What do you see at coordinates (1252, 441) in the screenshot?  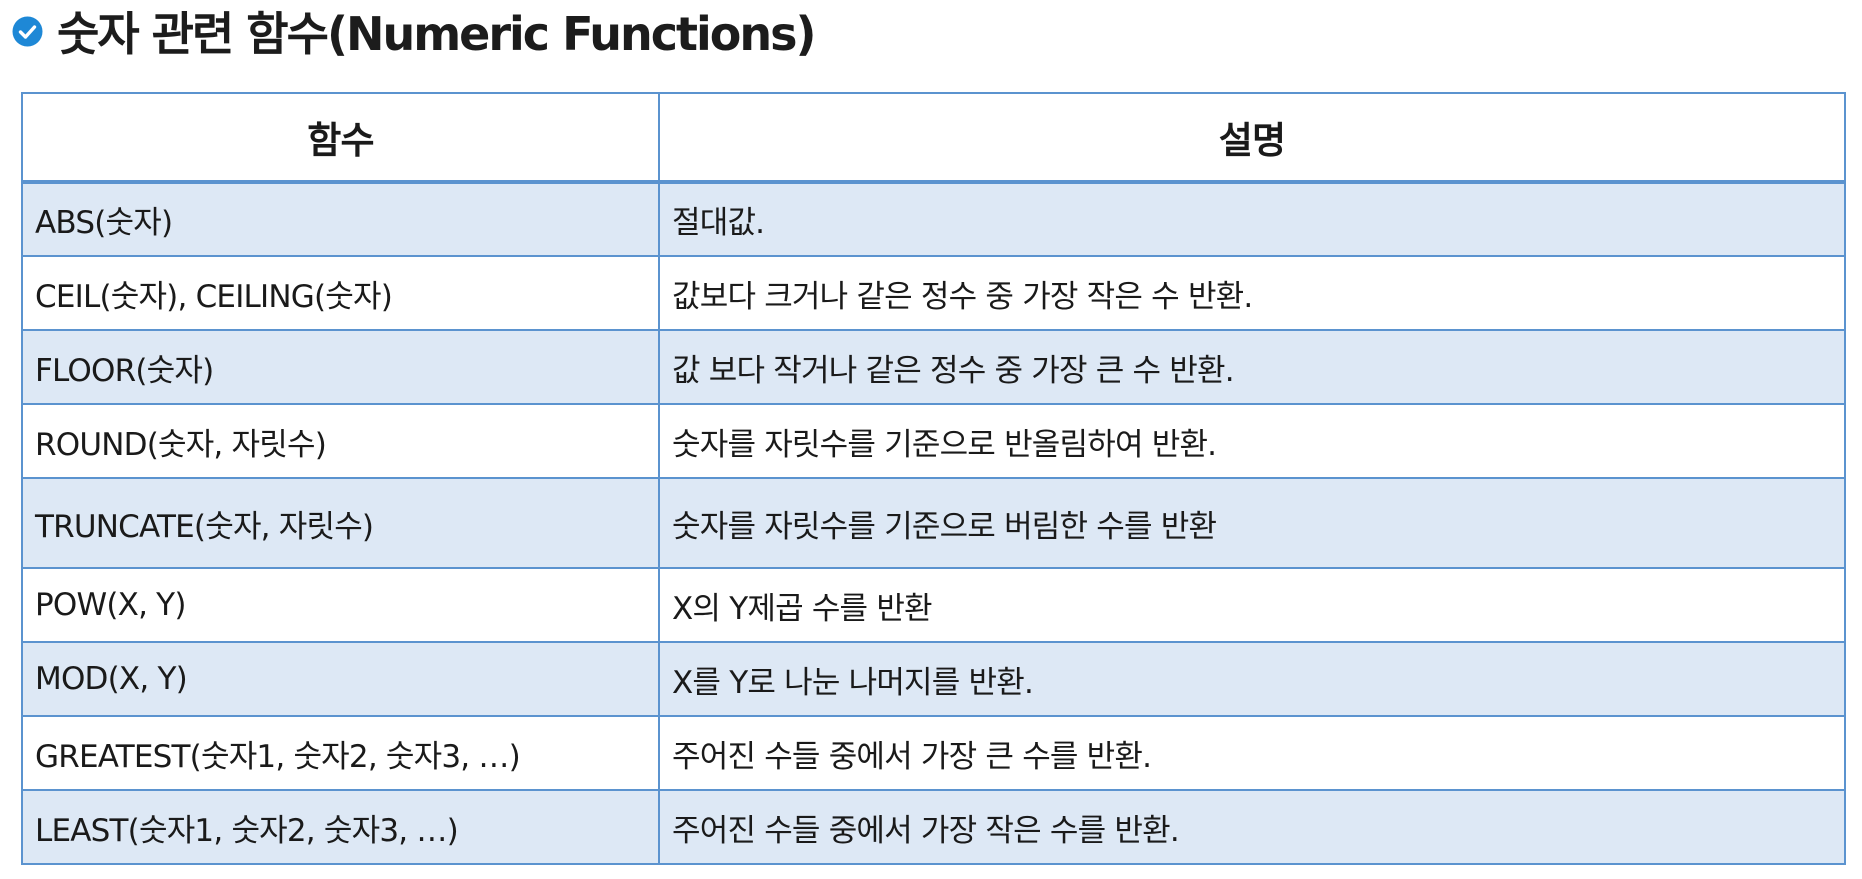 I see `description-cell: 숫자를 자릿수를 기준으로 반올림하여 반환.` at bounding box center [1252, 441].